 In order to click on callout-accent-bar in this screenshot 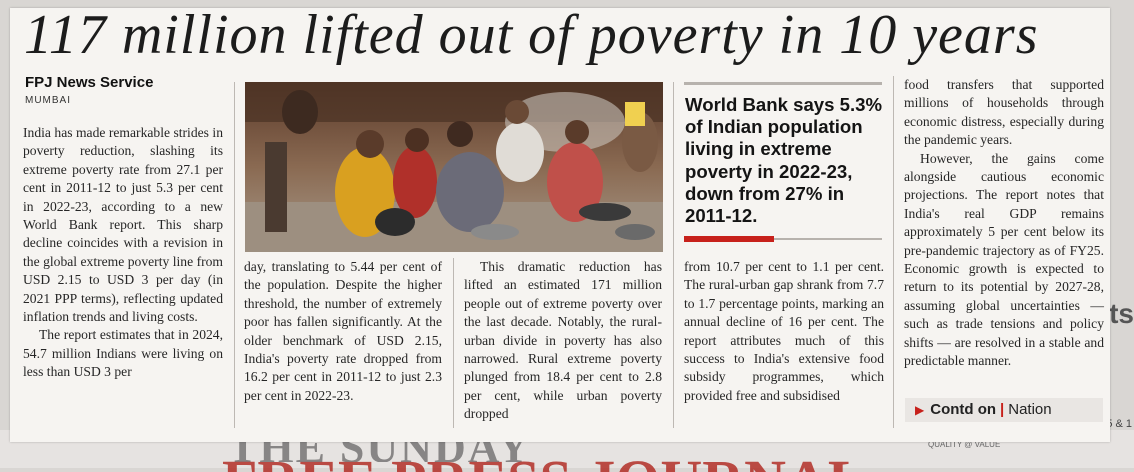, I will do `click(729, 239)`.